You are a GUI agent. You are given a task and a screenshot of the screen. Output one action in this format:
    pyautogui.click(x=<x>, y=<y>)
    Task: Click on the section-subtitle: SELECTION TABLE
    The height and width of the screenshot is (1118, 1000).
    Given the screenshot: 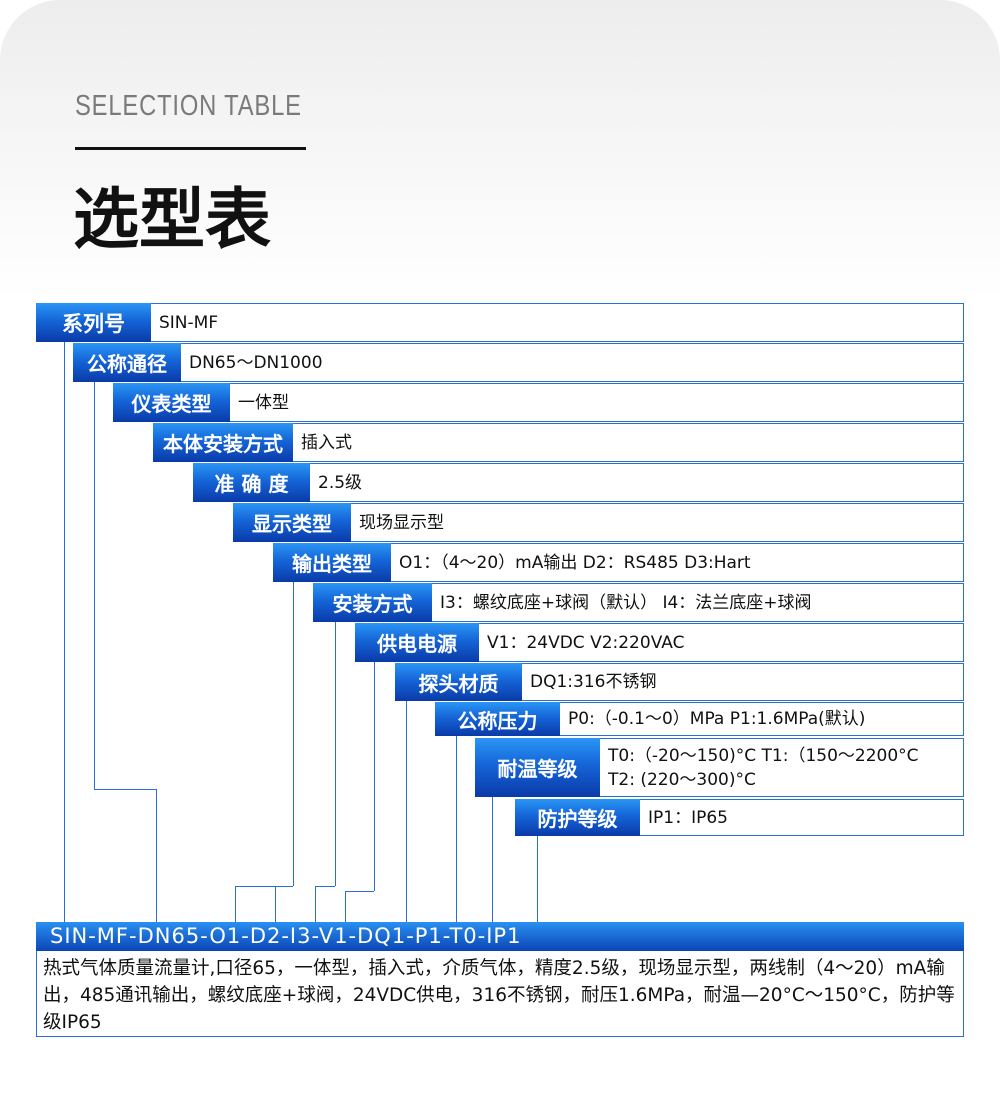 What is the action you would take?
    pyautogui.click(x=188, y=106)
    